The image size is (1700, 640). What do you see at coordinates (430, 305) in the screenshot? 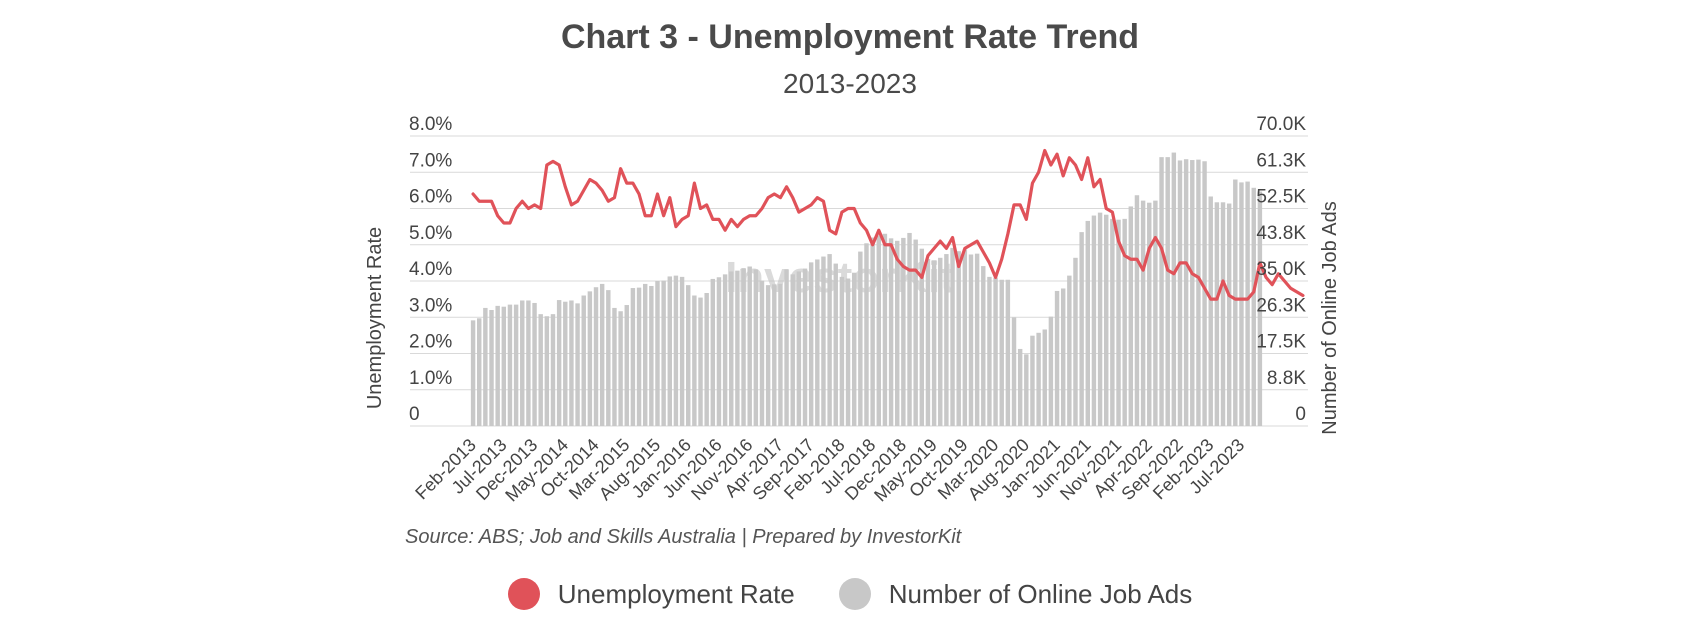
I see `y-left-tick-label: 3.0%` at bounding box center [430, 305].